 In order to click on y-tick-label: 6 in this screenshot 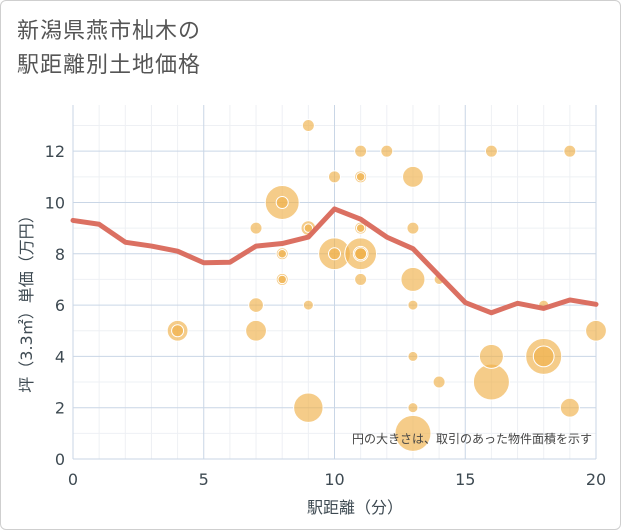, I will do `click(60, 305)`.